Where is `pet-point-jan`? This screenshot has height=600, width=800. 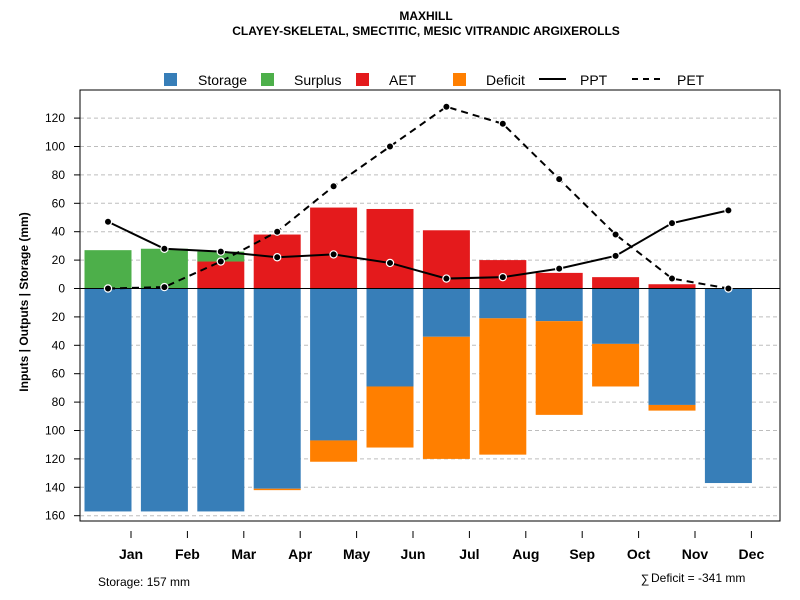
pet-point-jan is located at coordinates (108, 288).